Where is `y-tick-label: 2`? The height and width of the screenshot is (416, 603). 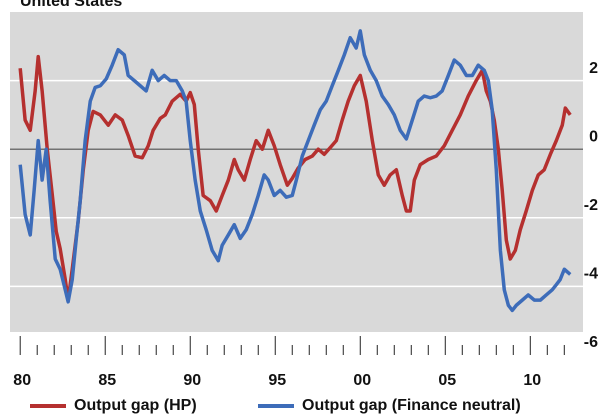
y-tick-label: 2 is located at coordinates (593, 68).